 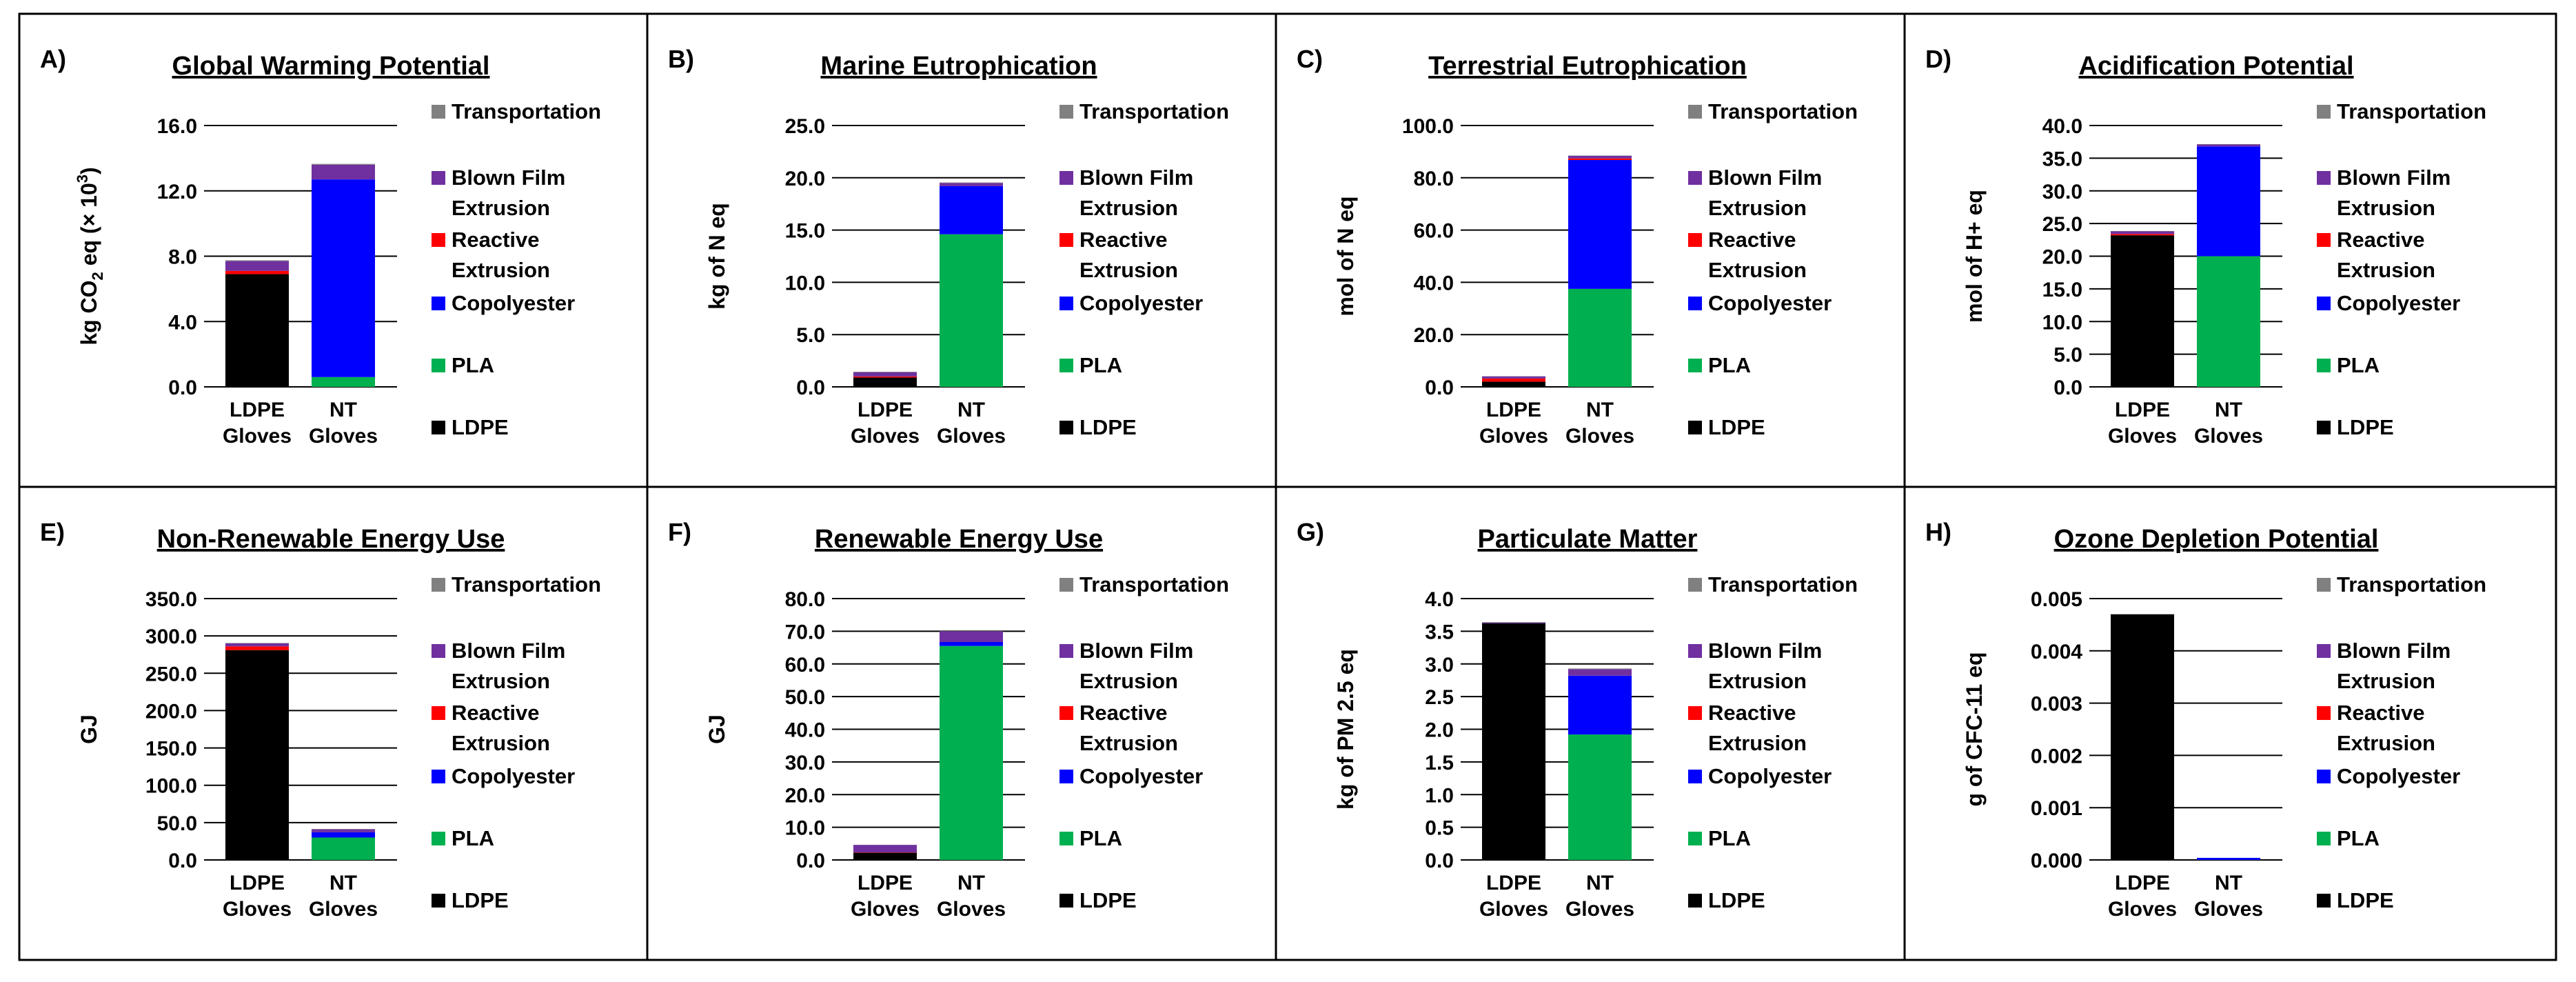 What do you see at coordinates (2215, 66) in the screenshot?
I see `chart-title: Acidification Potential` at bounding box center [2215, 66].